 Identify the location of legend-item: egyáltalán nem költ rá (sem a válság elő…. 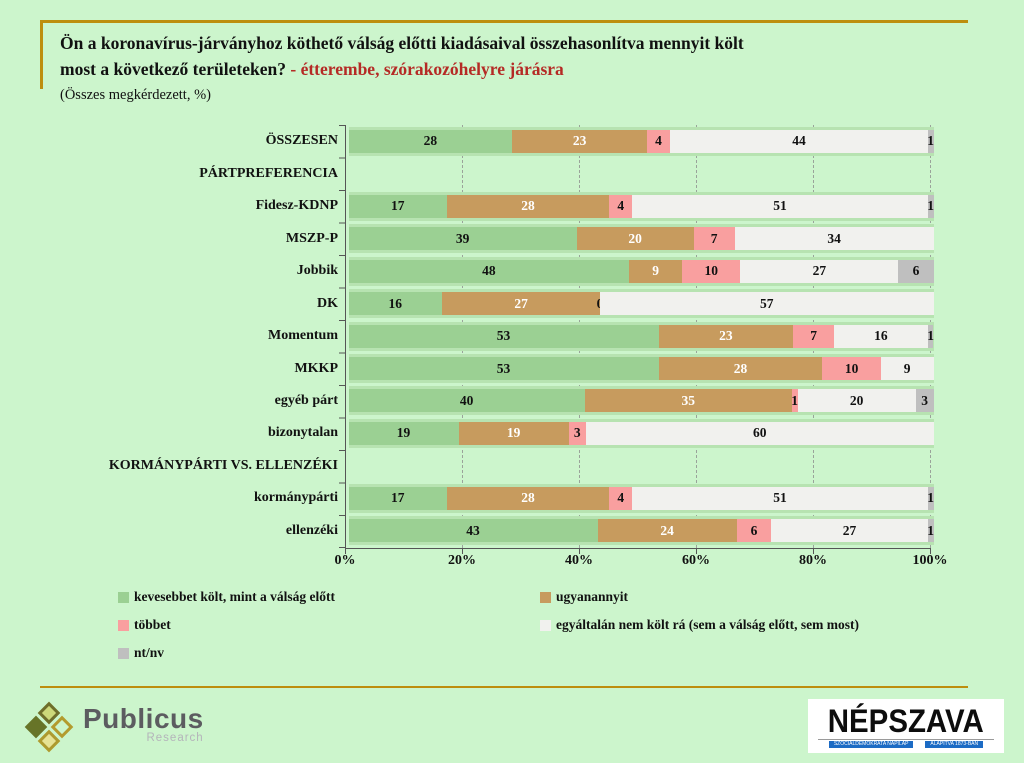
(752, 625).